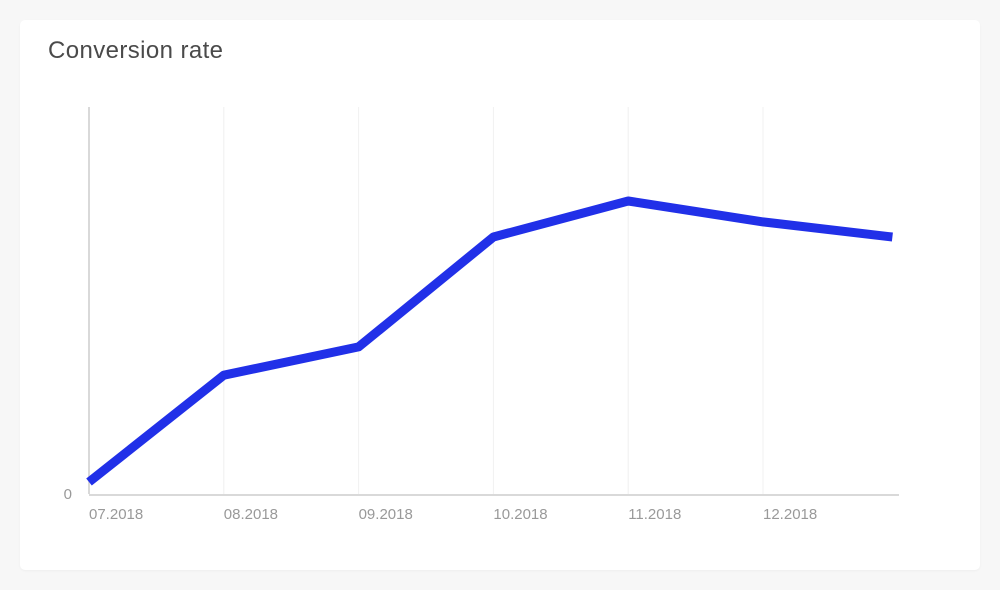 This screenshot has height=590, width=1000. What do you see at coordinates (790, 514) in the screenshot?
I see `x-axis-tick-label: 12.2018` at bounding box center [790, 514].